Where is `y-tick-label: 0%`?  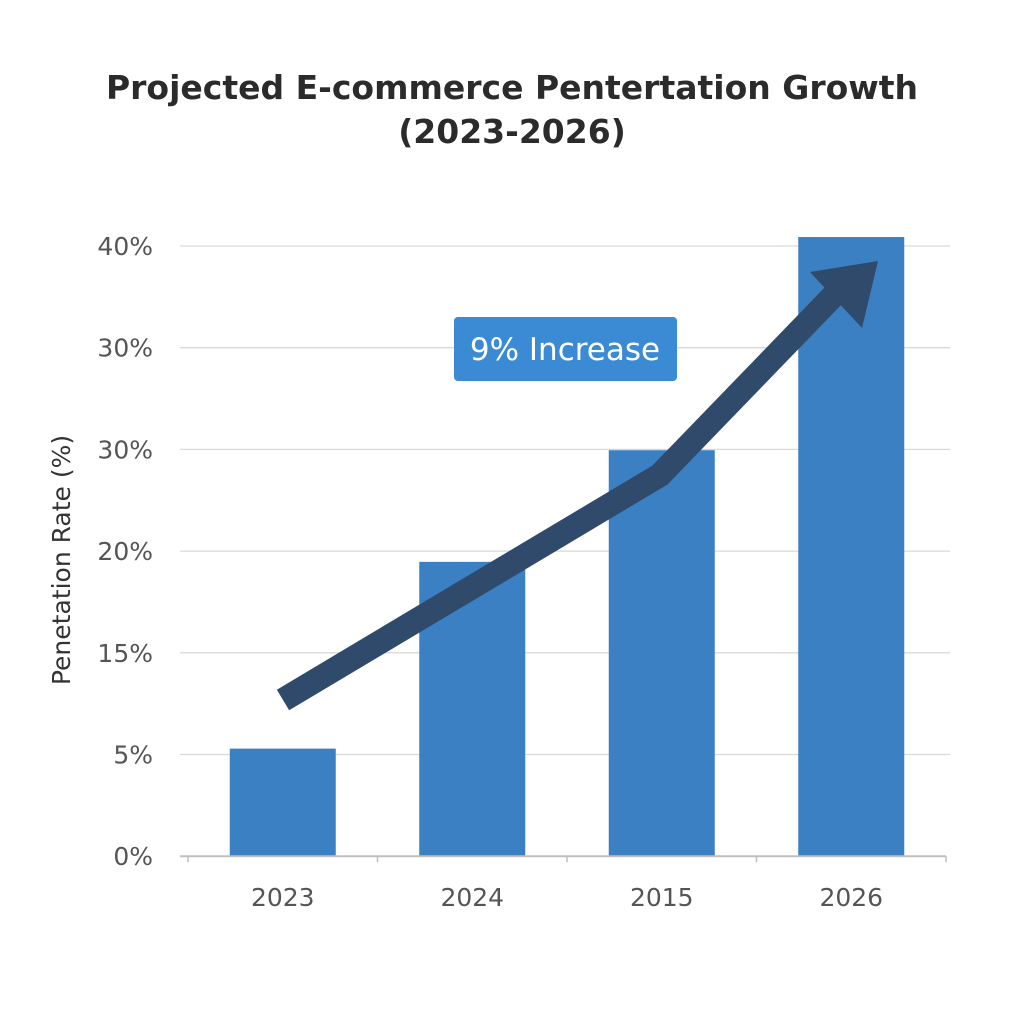 y-tick-label: 0% is located at coordinates (133, 856).